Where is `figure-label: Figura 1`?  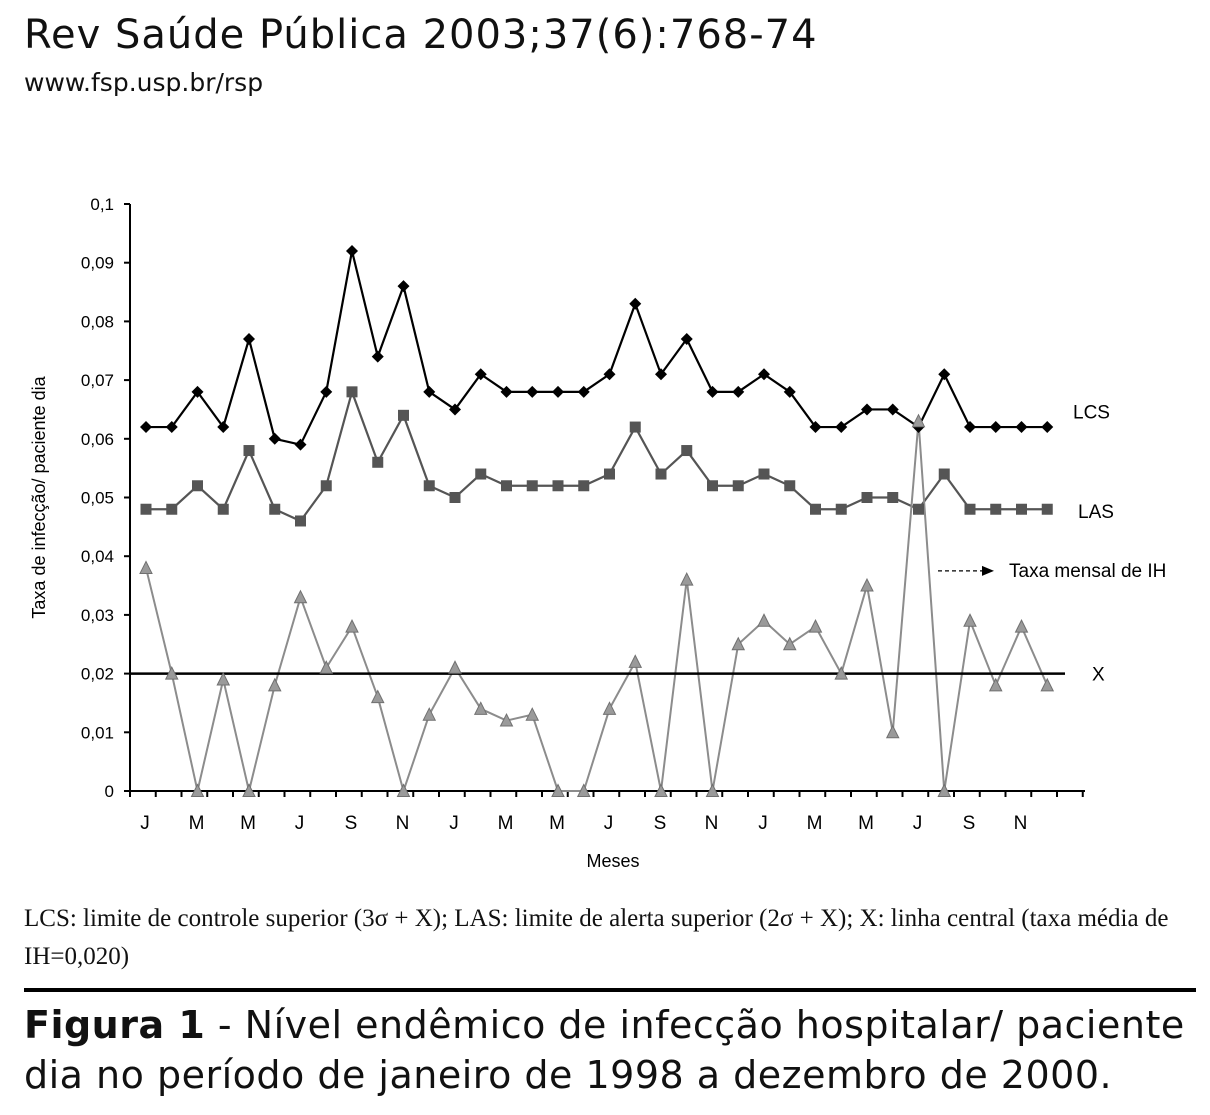 figure-label: Figura 1 is located at coordinates (115, 1025).